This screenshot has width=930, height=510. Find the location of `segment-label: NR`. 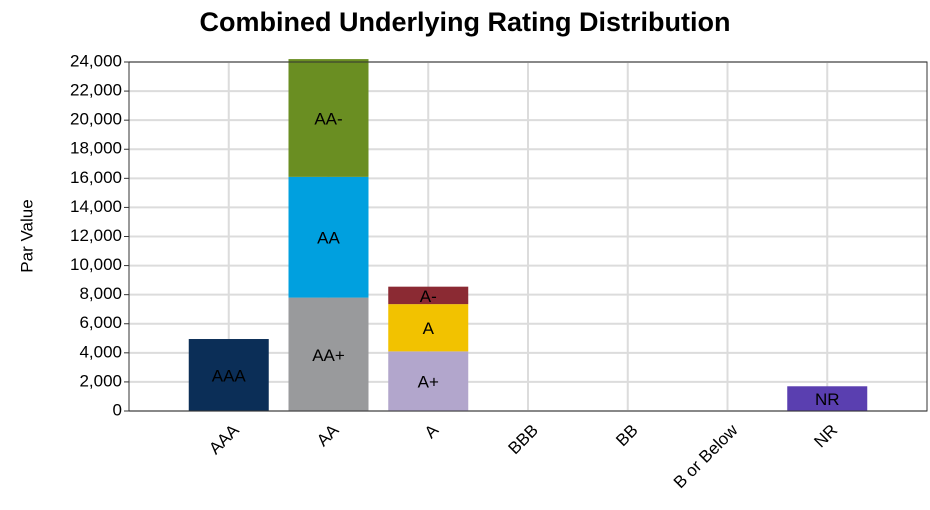

segment-label: NR is located at coordinates (827, 399).